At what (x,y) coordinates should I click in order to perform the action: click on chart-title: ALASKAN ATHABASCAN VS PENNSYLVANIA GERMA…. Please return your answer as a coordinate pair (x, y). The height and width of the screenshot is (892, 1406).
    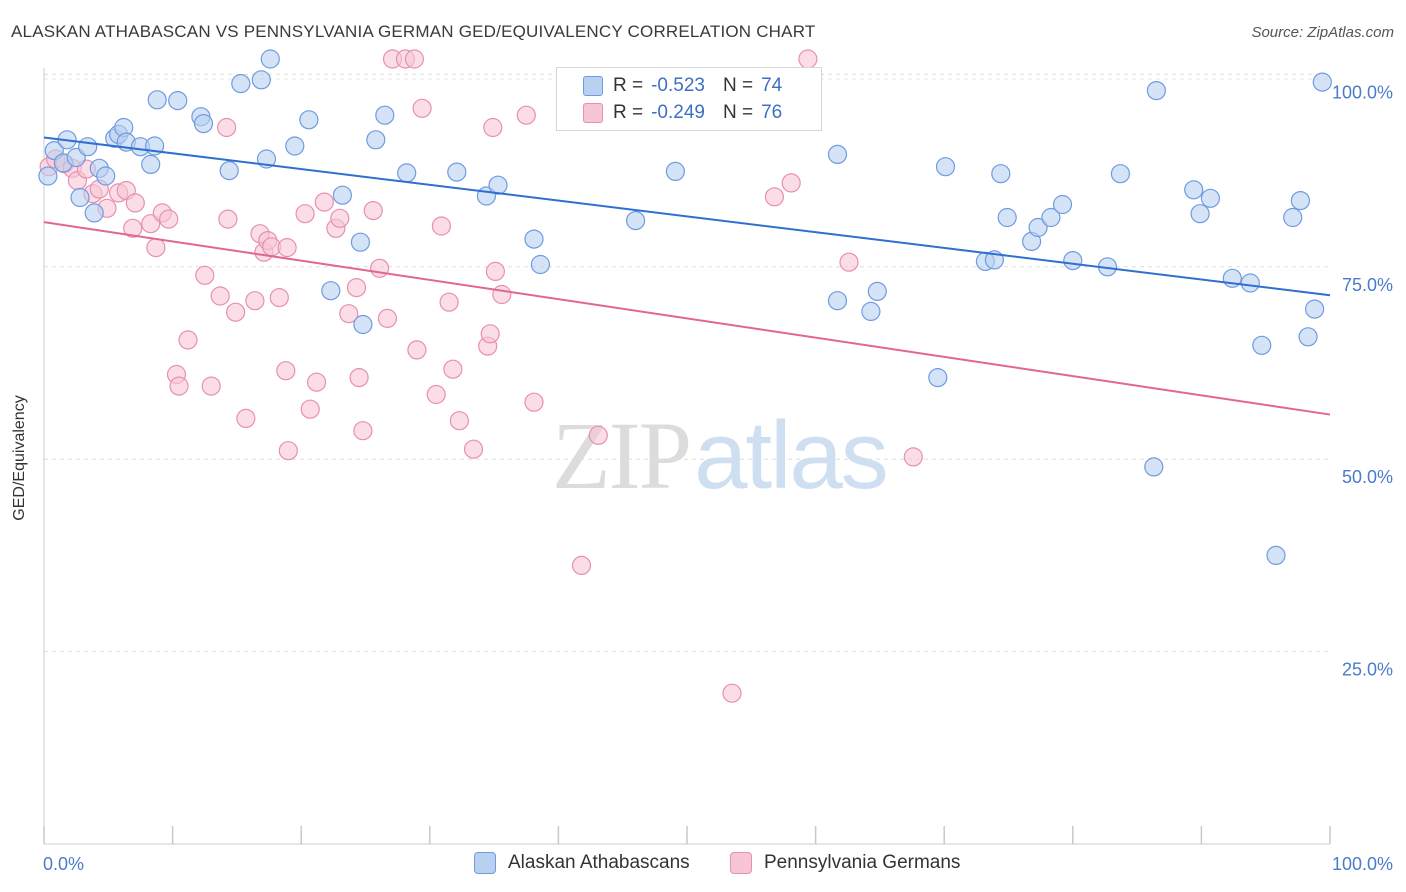
    Looking at the image, I should click on (413, 31).